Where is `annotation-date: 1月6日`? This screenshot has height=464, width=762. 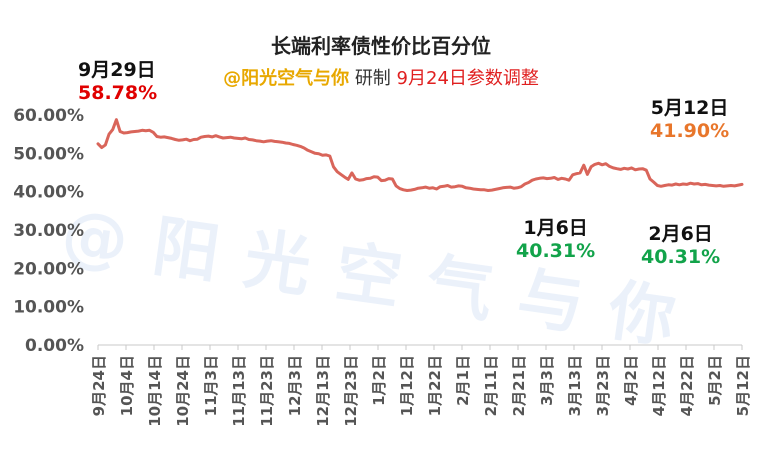 annotation-date: 1月6日 is located at coordinates (555, 228).